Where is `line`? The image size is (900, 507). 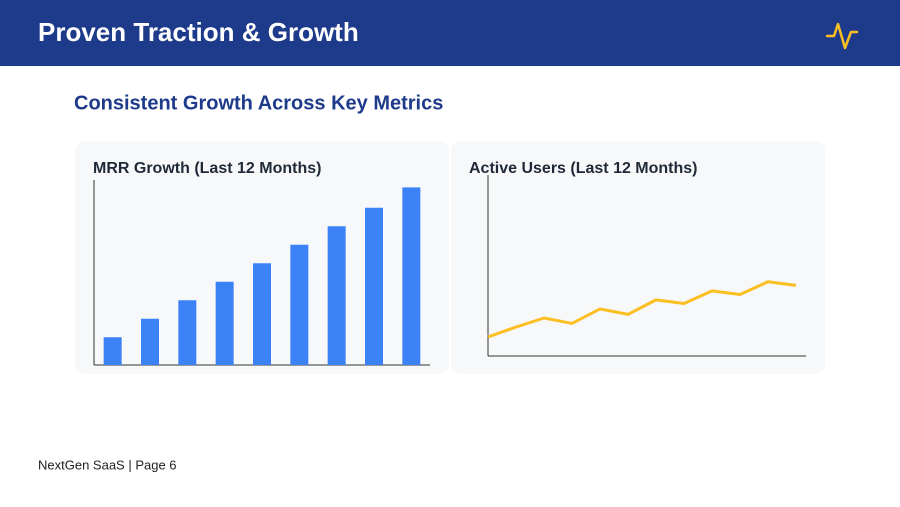 line is located at coordinates (642, 309).